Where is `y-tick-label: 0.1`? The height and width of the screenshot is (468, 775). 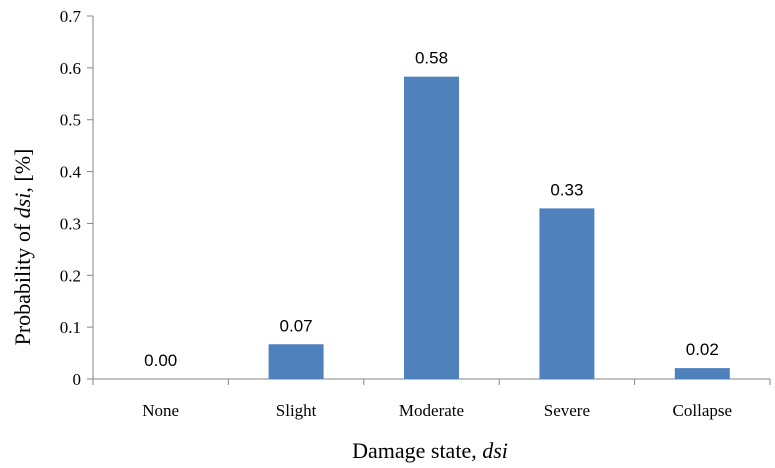
y-tick-label: 0.1 is located at coordinates (70, 327).